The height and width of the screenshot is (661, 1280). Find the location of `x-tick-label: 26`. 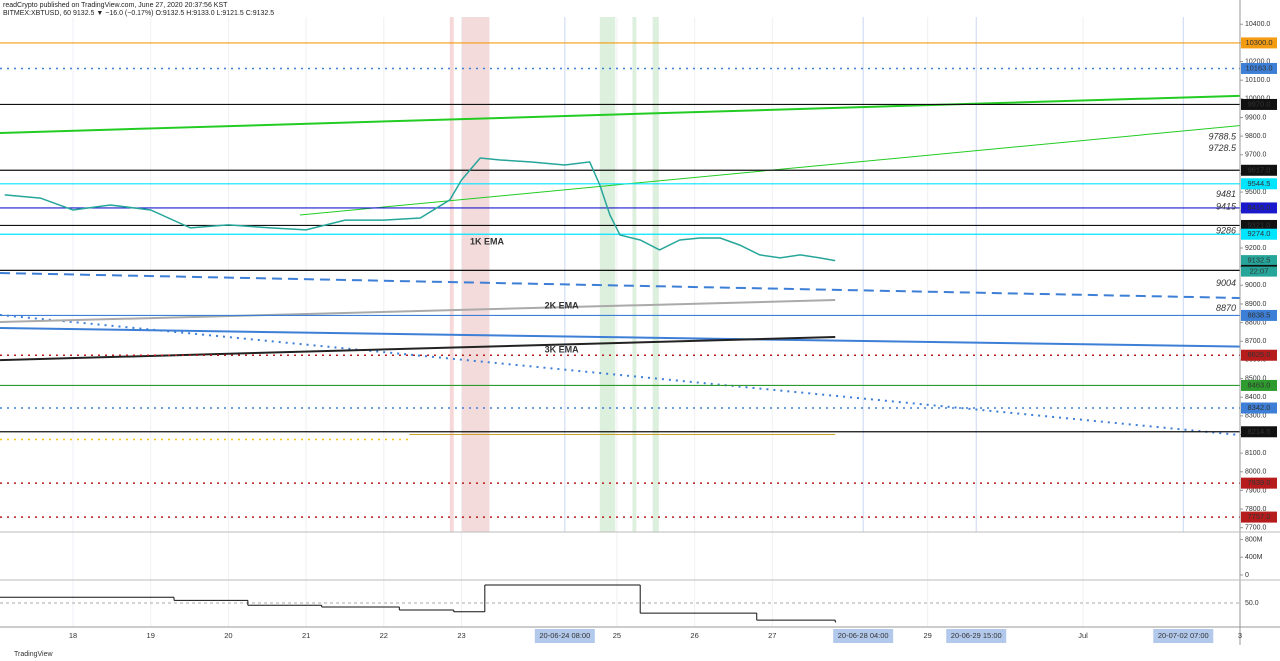

x-tick-label: 26 is located at coordinates (694, 635).